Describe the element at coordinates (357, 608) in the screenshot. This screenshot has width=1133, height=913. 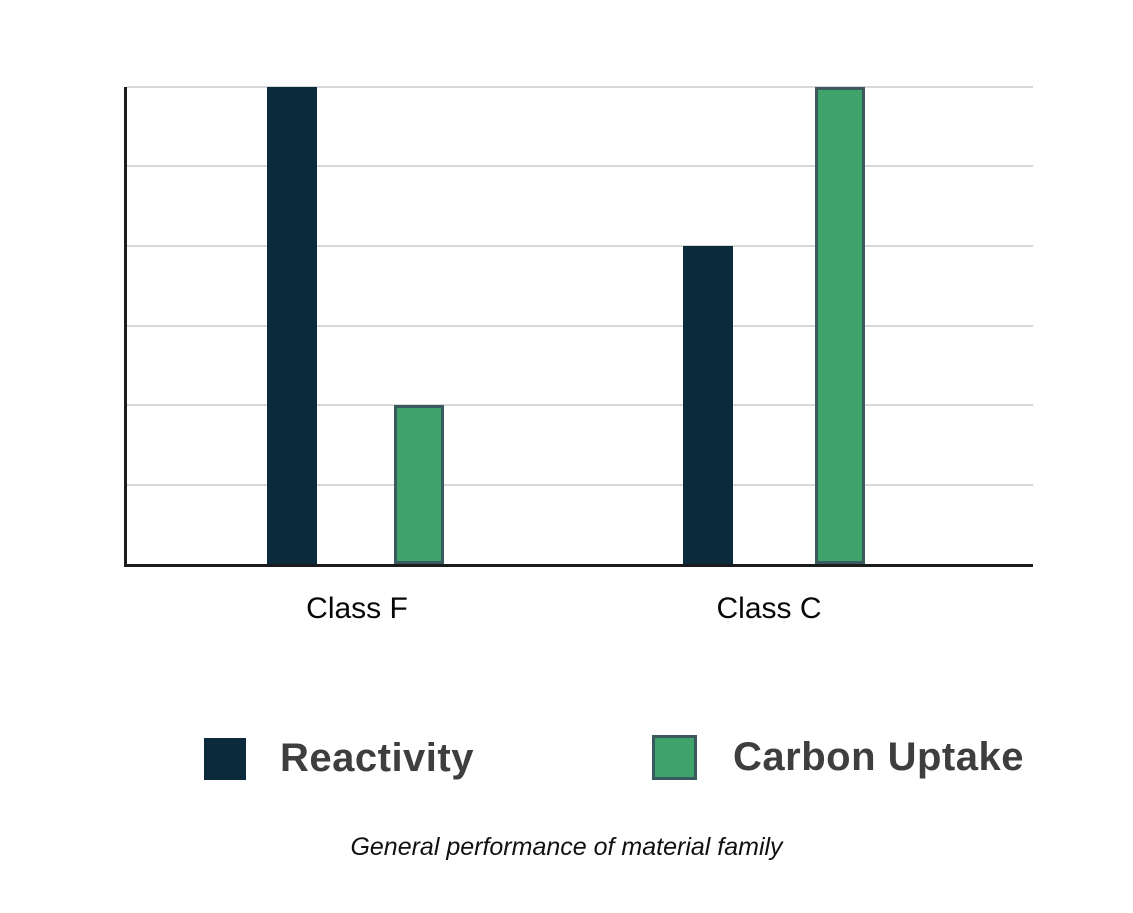
I see `x-axis-label-class-f: Class F` at that location.